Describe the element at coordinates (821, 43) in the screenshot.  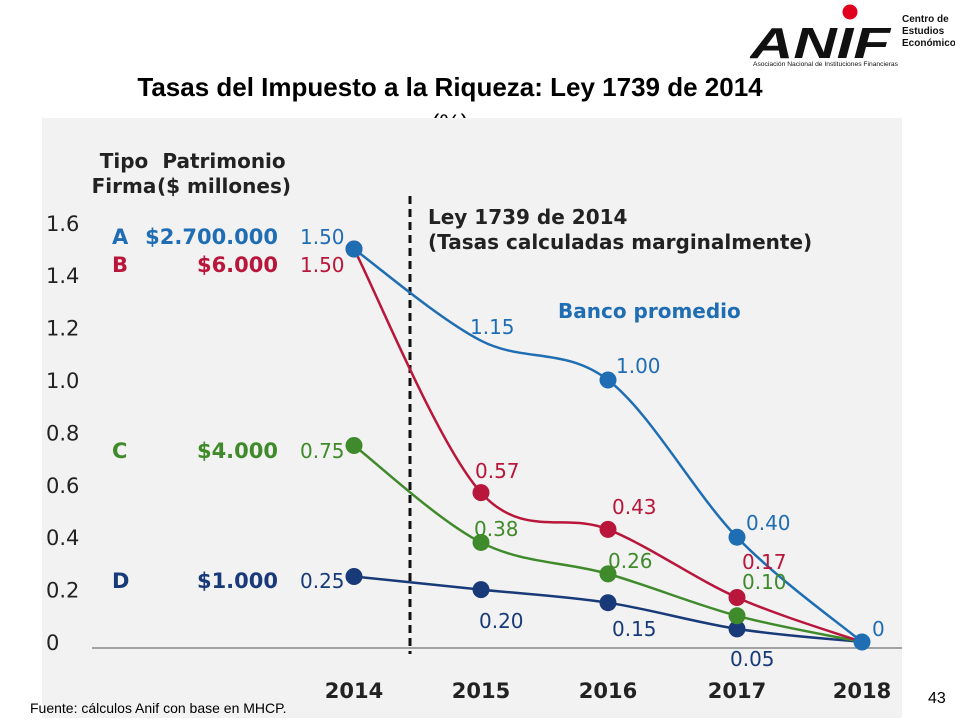
I see `logo-wordmark: ANIF` at that location.